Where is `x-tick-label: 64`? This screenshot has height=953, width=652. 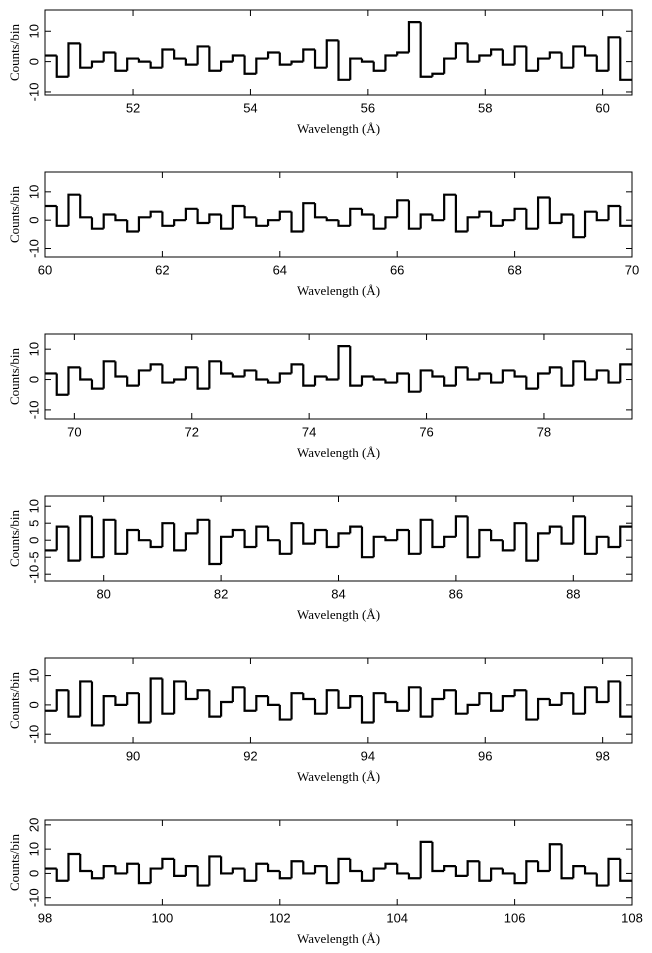 x-tick-label: 64 is located at coordinates (280, 269).